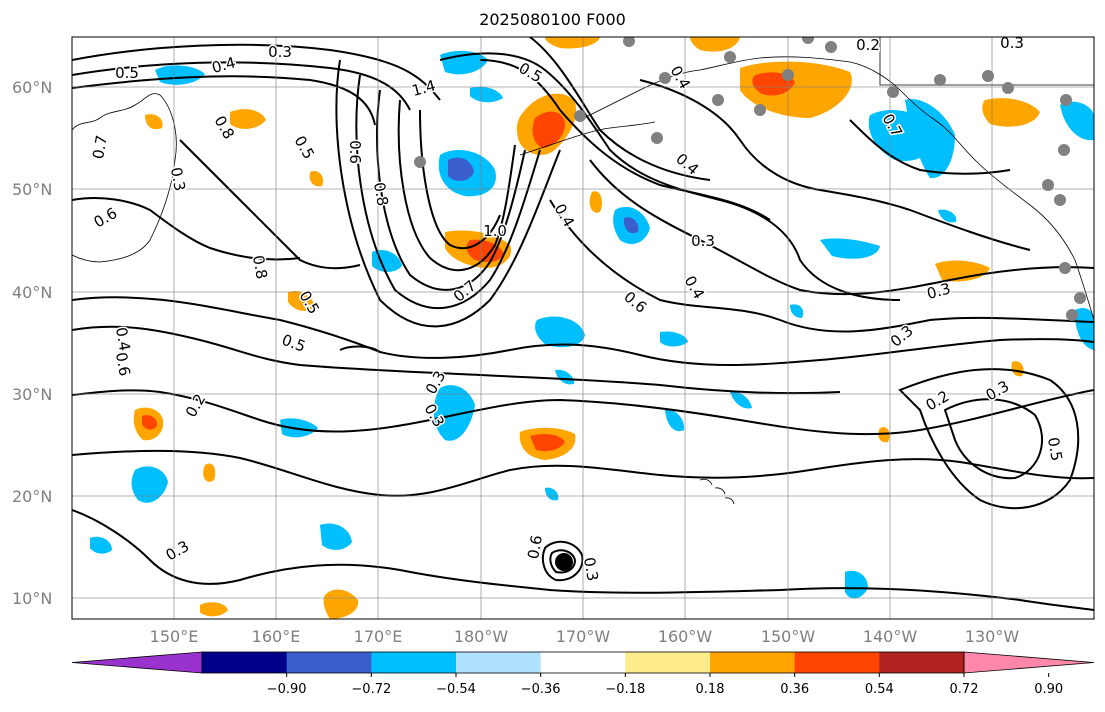 Image resolution: width=1105 pixels, height=712 pixels. Describe the element at coordinates (32, 189) in the screenshot. I see `lat-label: 50°N` at that location.